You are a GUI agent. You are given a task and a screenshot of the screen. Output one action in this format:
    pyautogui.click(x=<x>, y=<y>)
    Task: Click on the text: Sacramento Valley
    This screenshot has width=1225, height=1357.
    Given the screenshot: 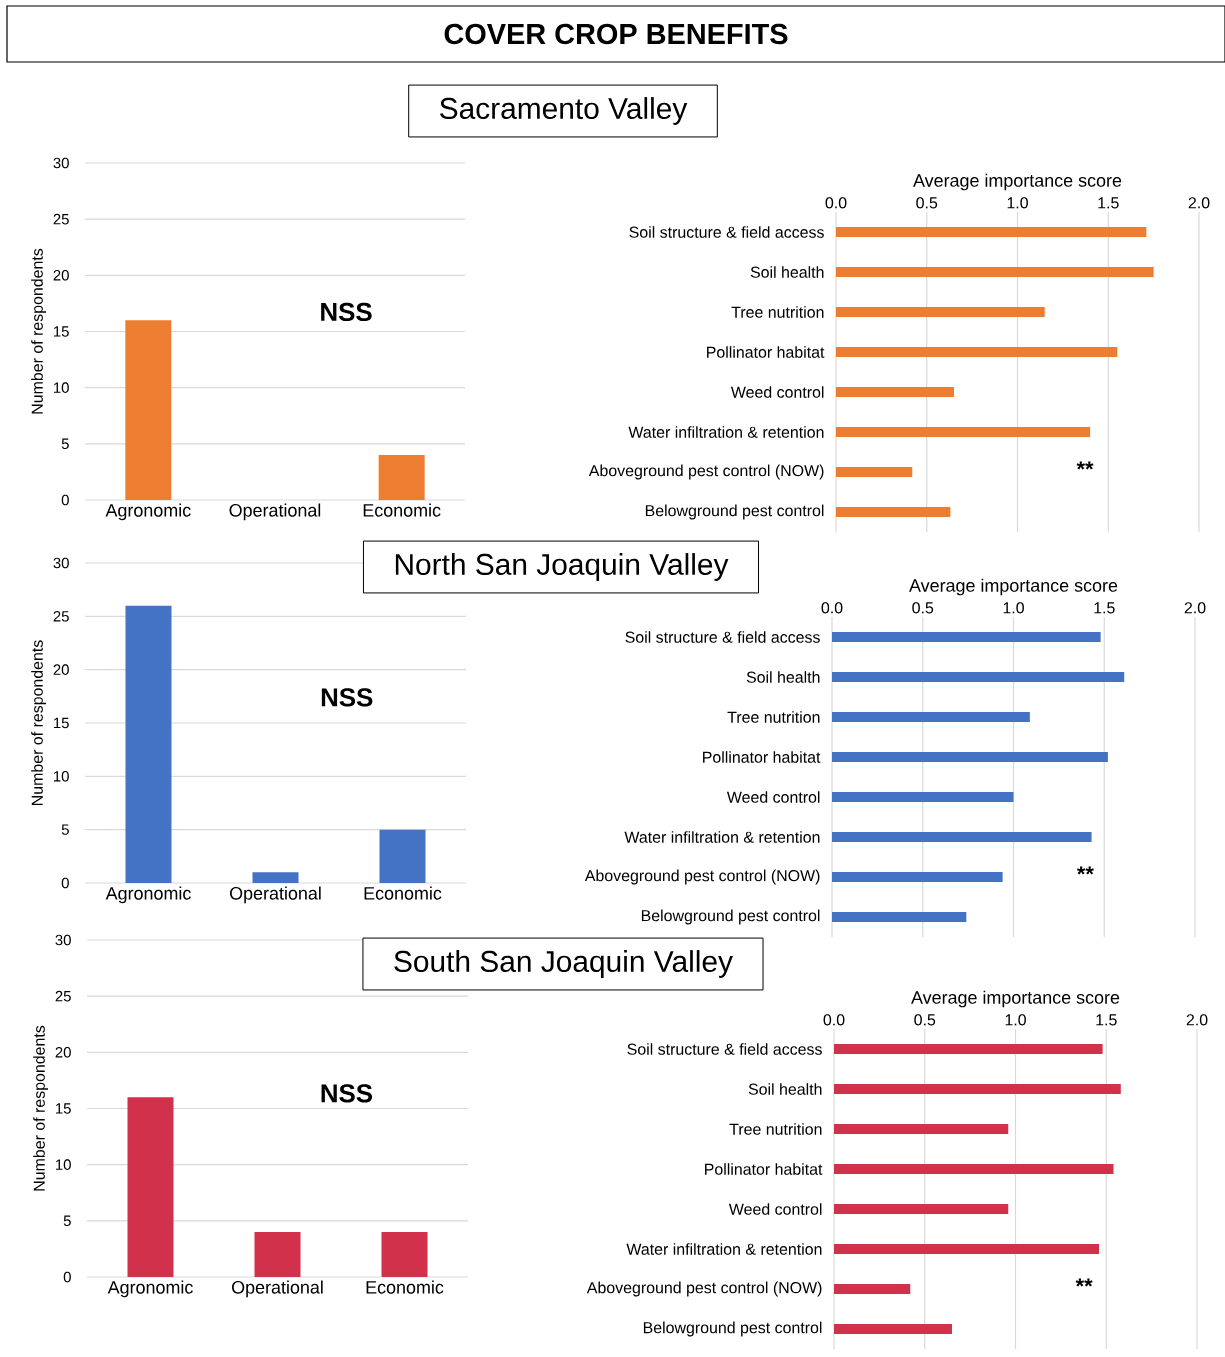 What is the action you would take?
    pyautogui.click(x=564, y=111)
    